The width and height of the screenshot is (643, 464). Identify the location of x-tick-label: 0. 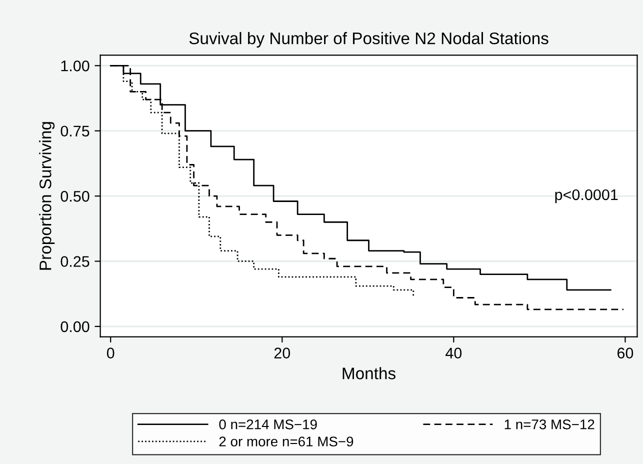
(110, 353).